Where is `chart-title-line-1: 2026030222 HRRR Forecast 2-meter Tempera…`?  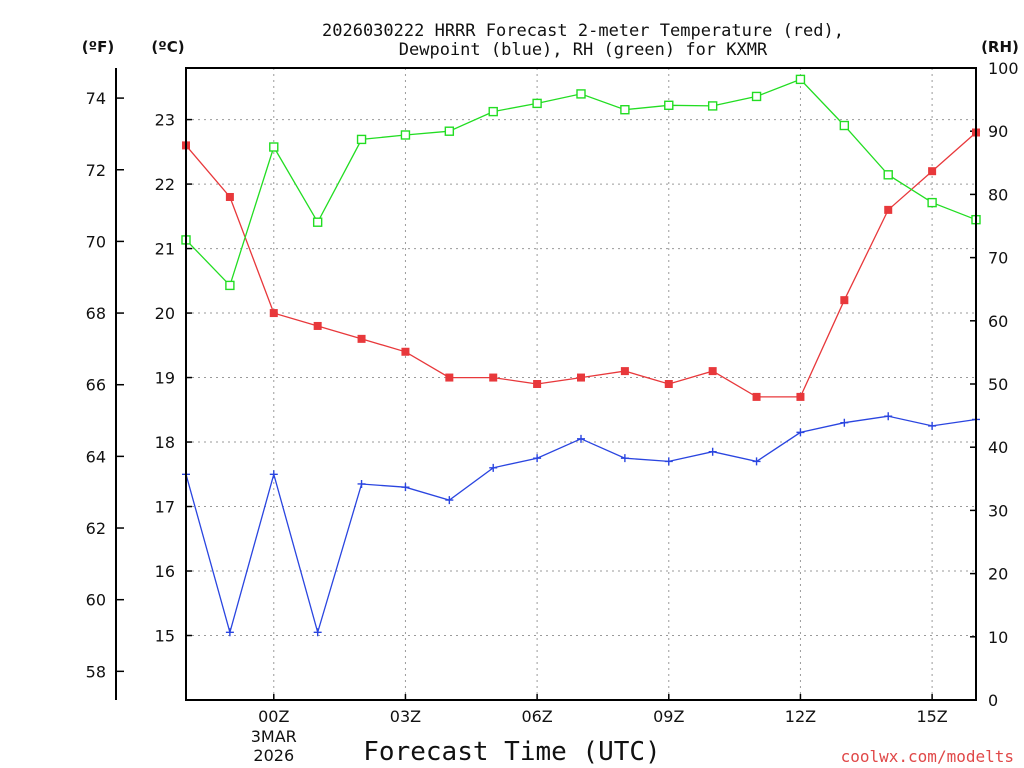
chart-title-line-1: 2026030222 HRRR Forecast 2-meter Tempera… is located at coordinates (583, 31).